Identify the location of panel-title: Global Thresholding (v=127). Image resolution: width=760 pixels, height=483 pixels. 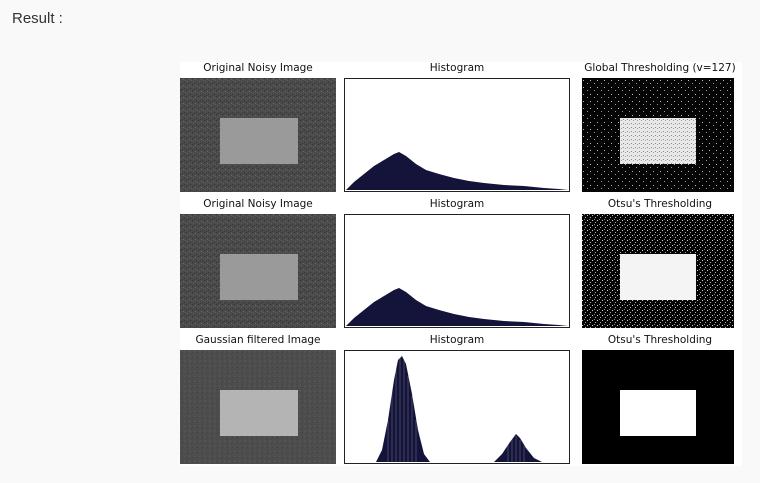
(660, 68).